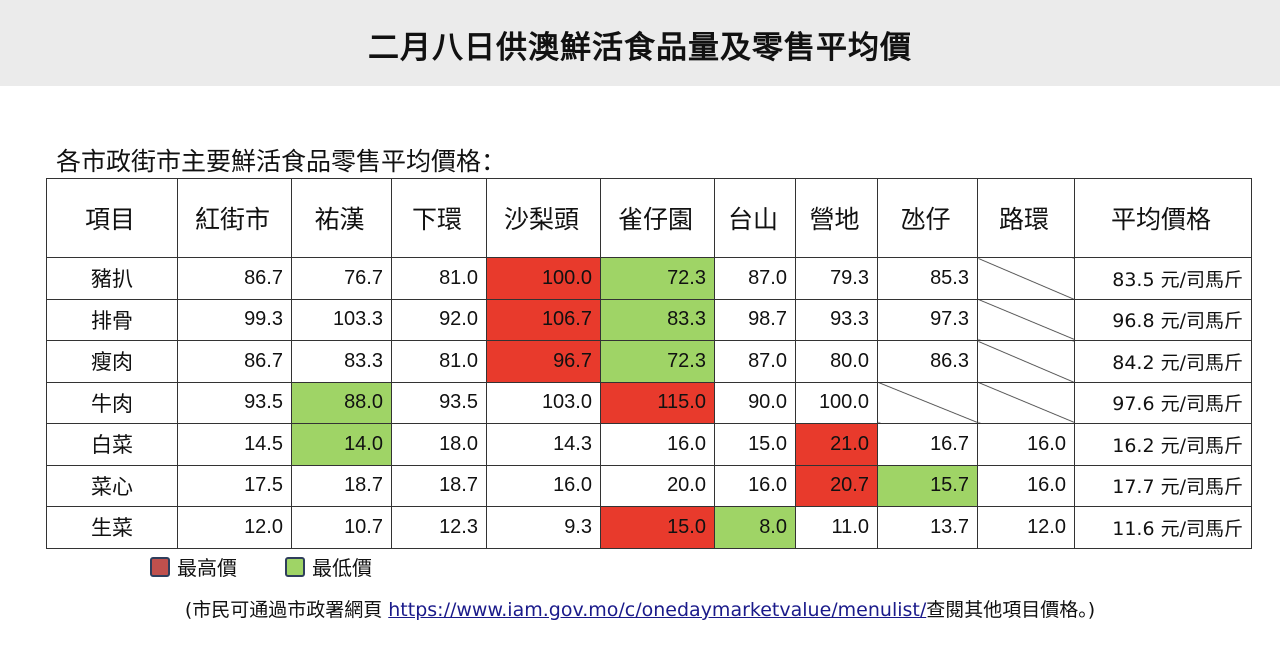  Describe the element at coordinates (234, 218) in the screenshot. I see `column-header: 紅街市` at that location.